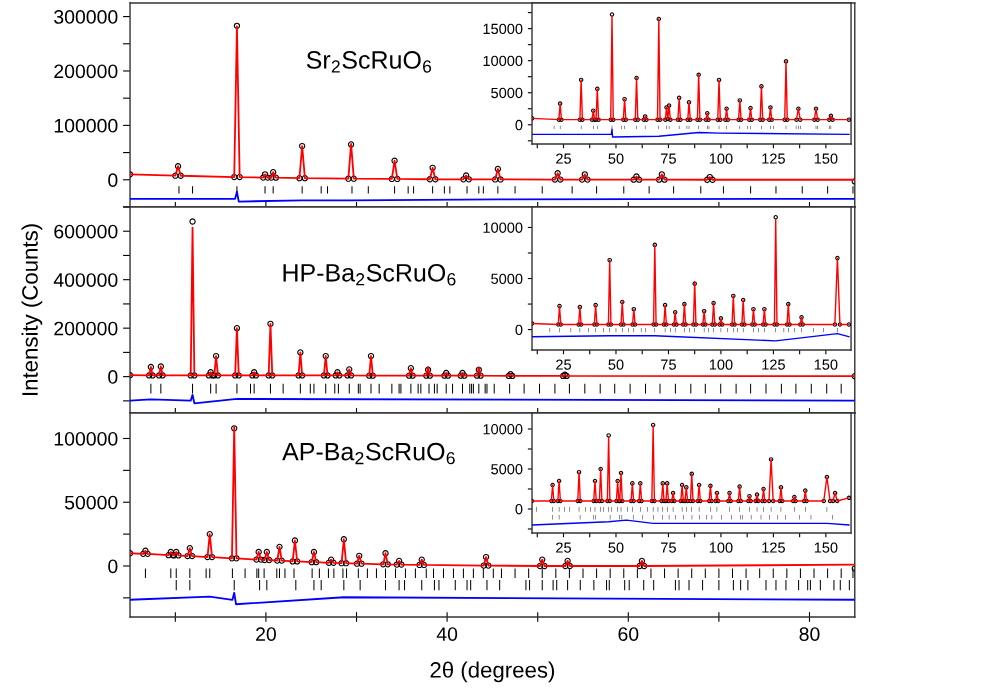 The image size is (1008, 692). Describe the element at coordinates (368, 453) in the screenshot. I see `annotation: AP-Ba$_{2}$ScRuO$_{6}$` at that location.